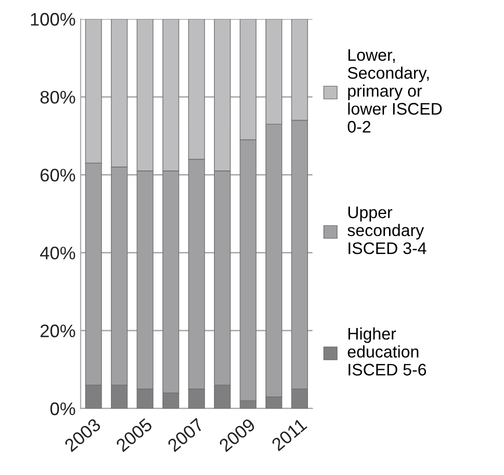  I want to click on legend-label: Higher education ISCED 5-6, so click(387, 351).